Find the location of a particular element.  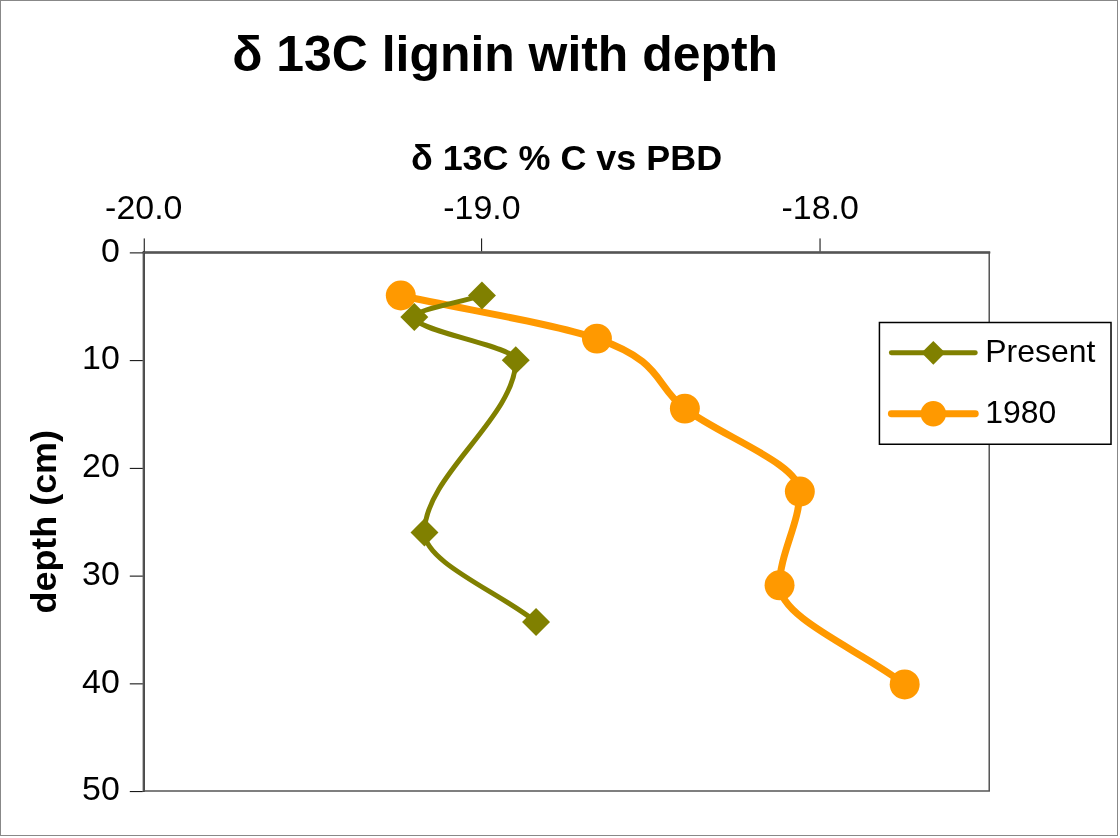

y-axis-title: depth (cm) is located at coordinates (44, 522).